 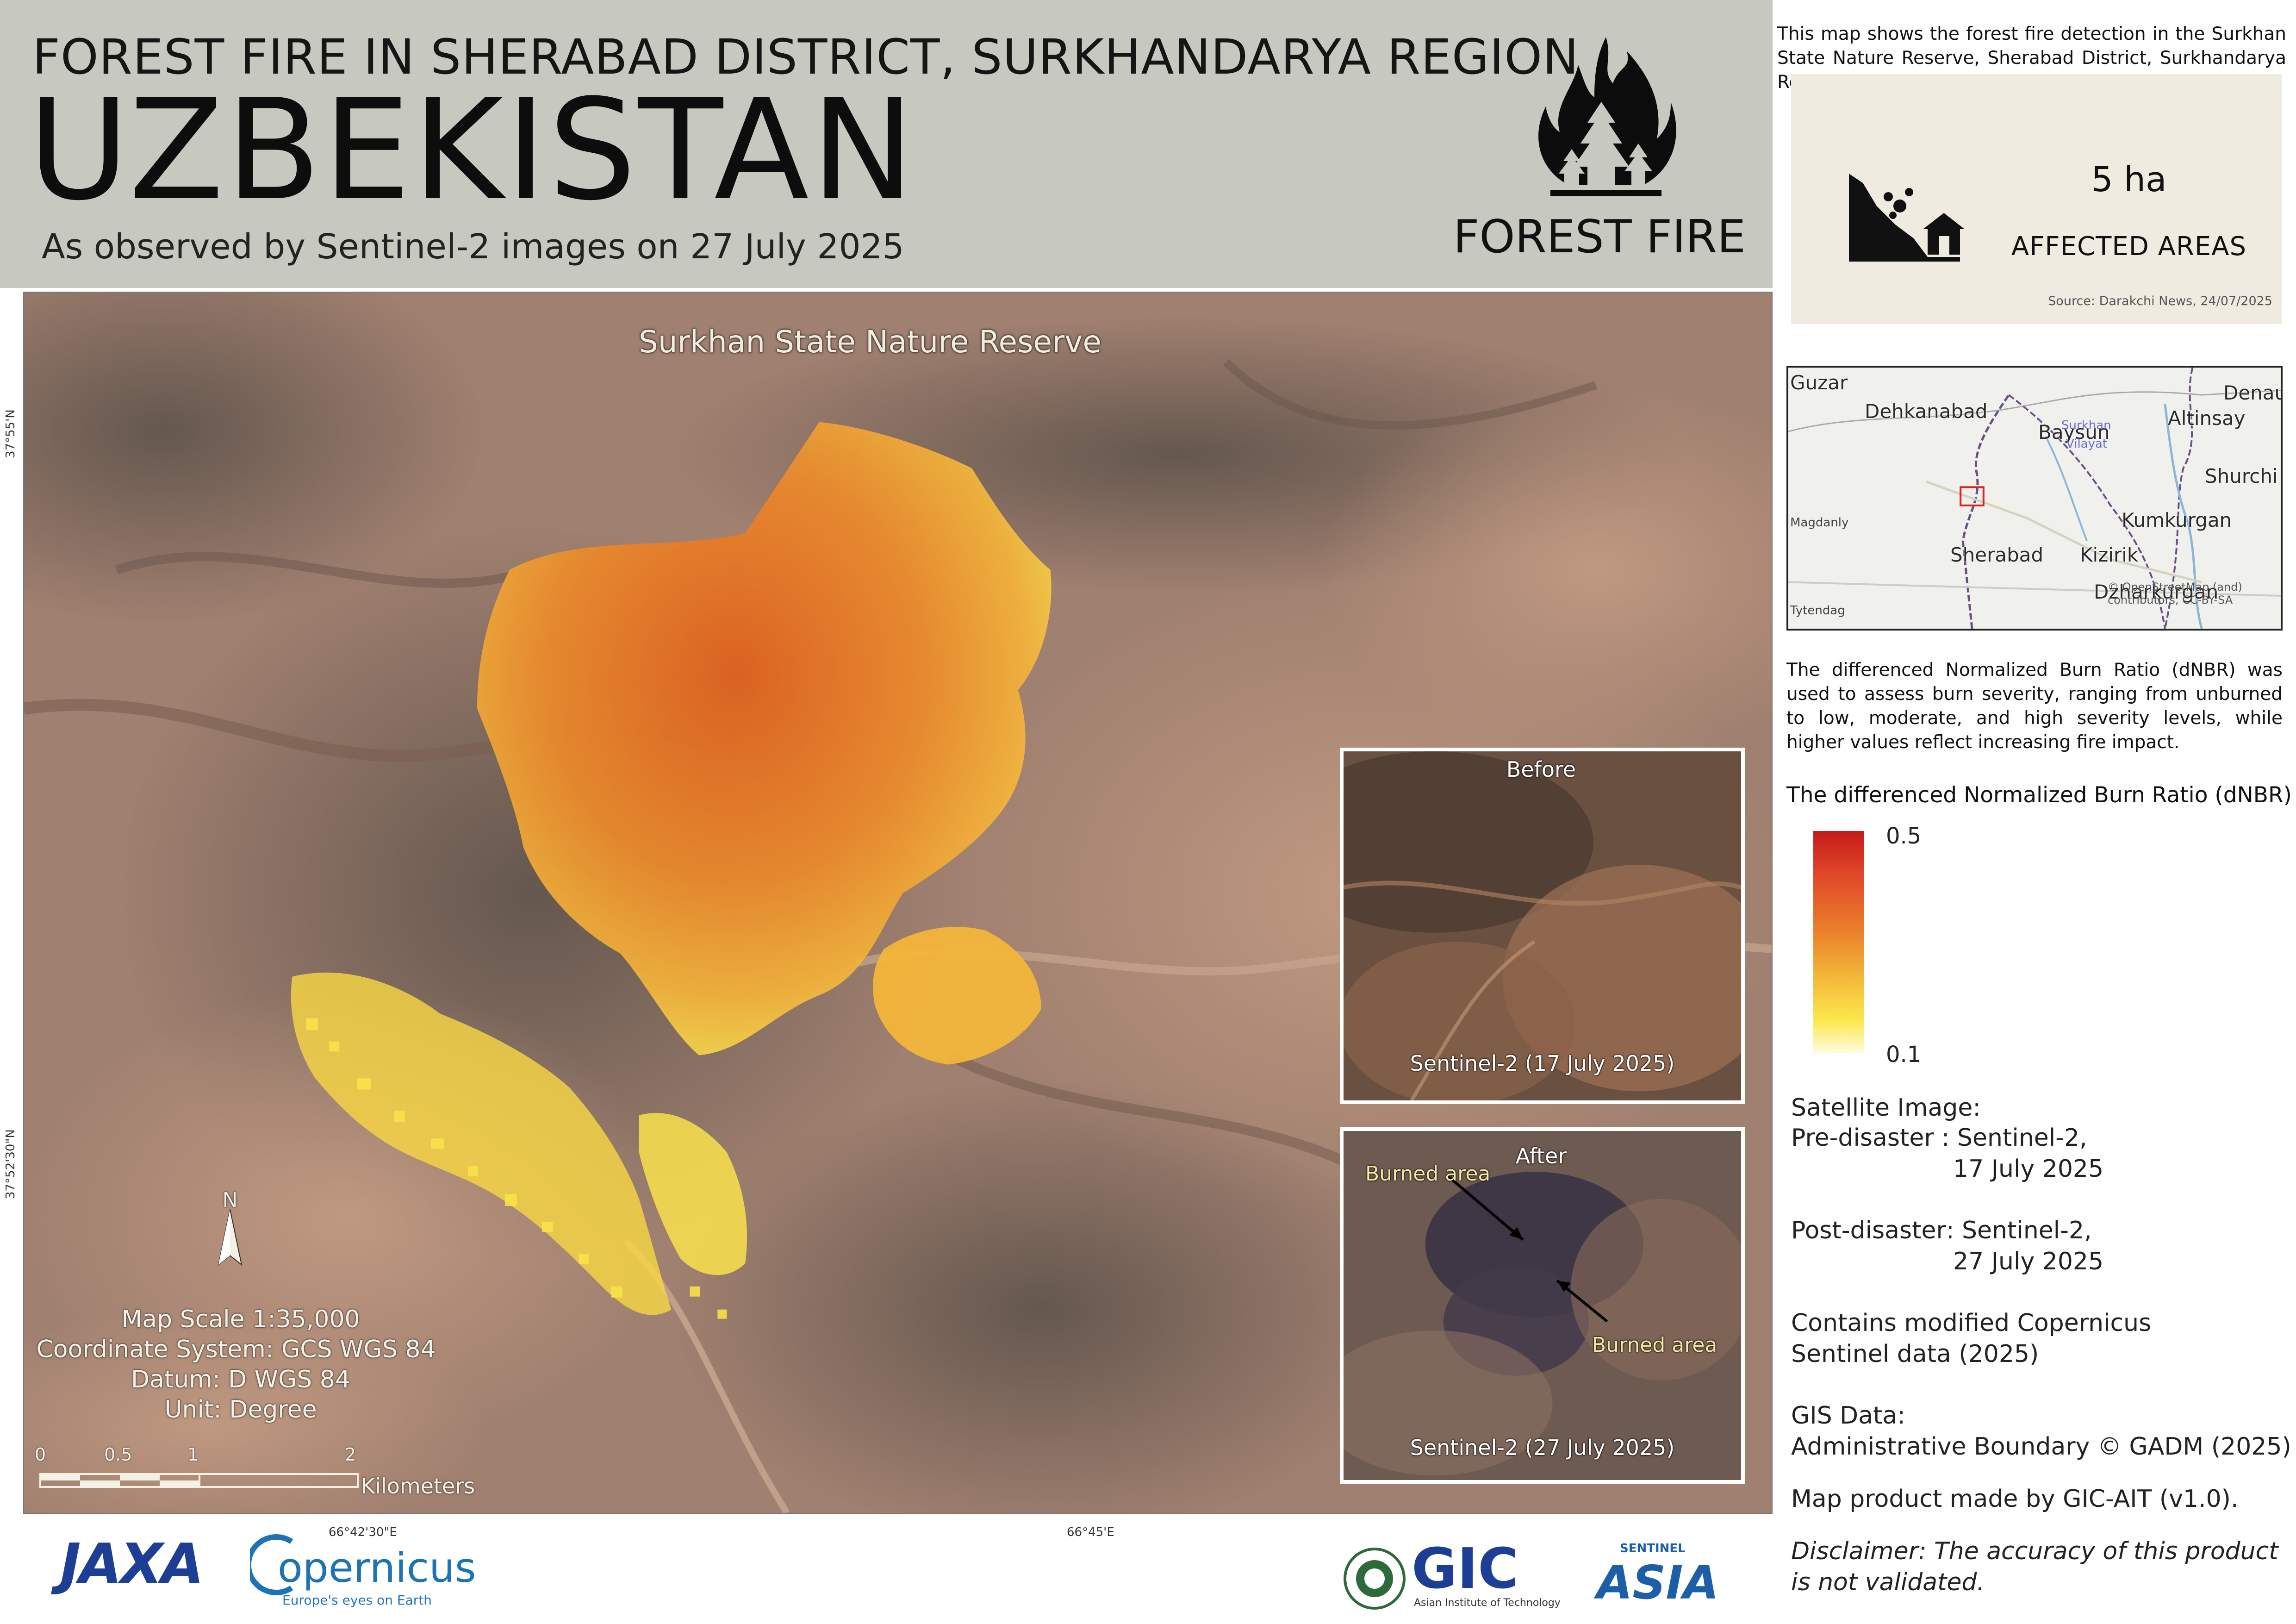 I want to click on pre-disaster-value-2: 17 July 2025, so click(x=2028, y=1169).